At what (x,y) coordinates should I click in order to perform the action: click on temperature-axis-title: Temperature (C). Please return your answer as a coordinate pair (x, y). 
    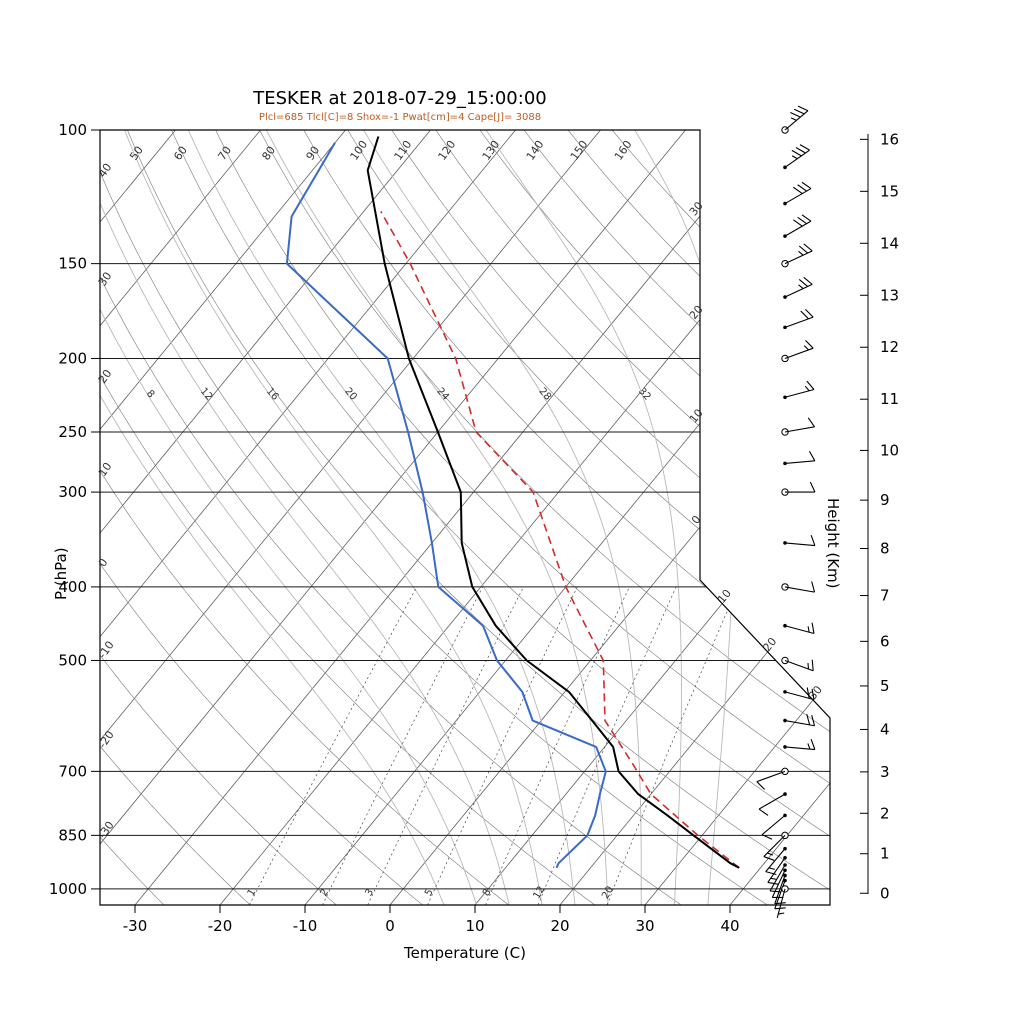
    Looking at the image, I should click on (465, 953).